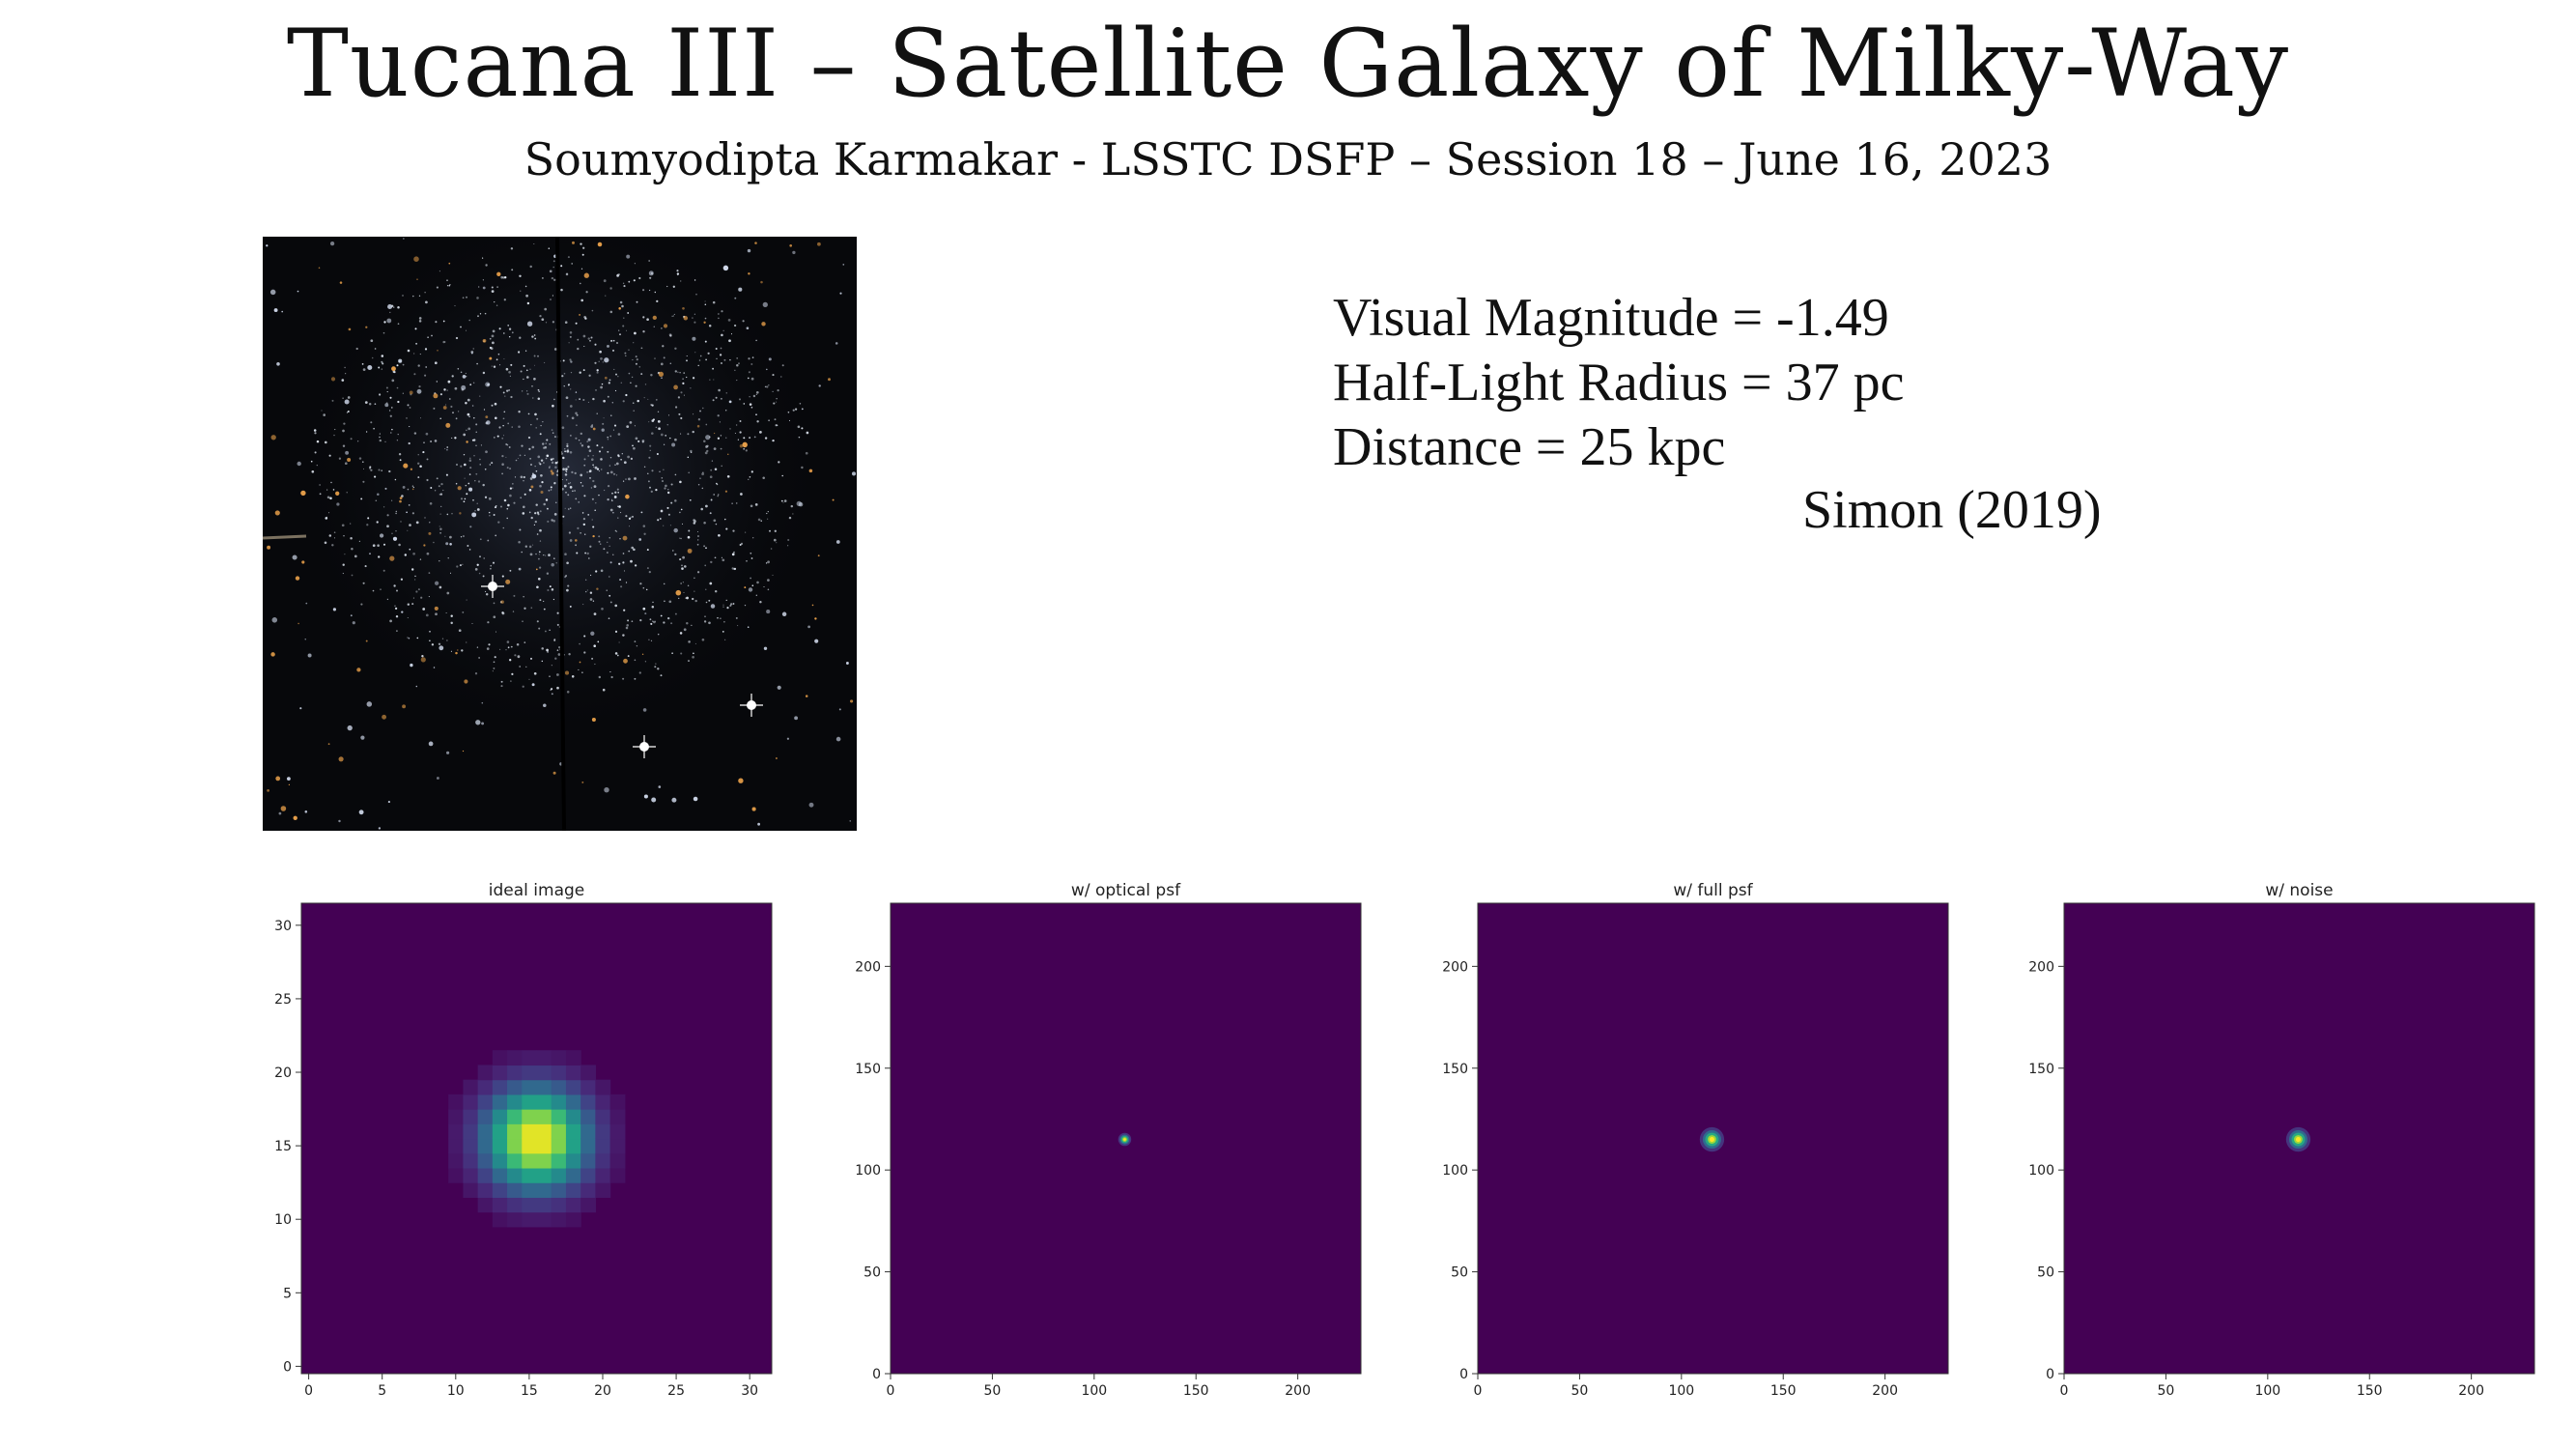 Image resolution: width=2576 pixels, height=1449 pixels. I want to click on x-tick-label: 30, so click(749, 1391).